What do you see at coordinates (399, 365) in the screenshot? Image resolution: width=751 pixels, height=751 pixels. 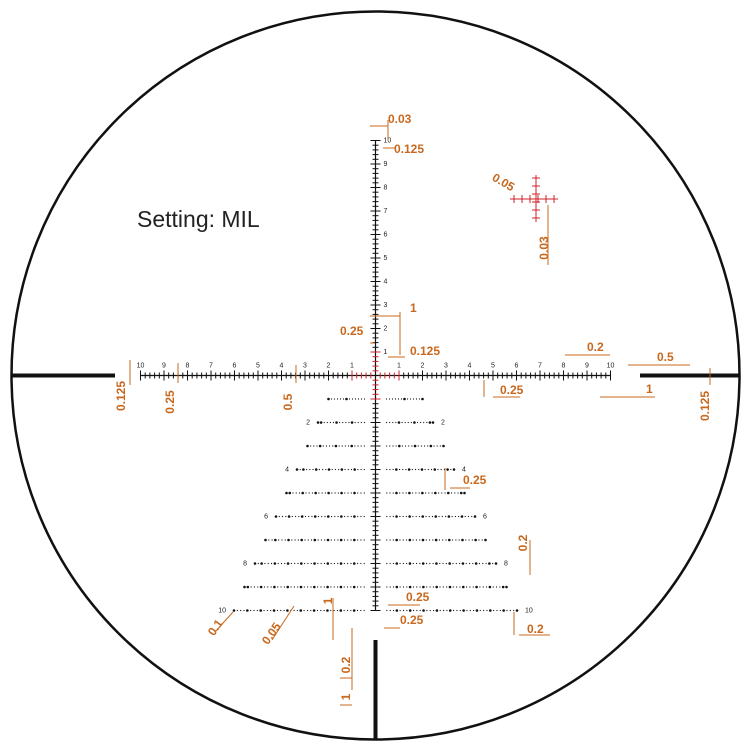 I see `scale-number: 1` at bounding box center [399, 365].